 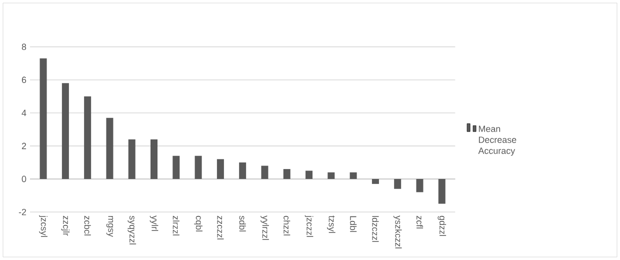 I want to click on x-tick-label: ldzczzl, so click(x=375, y=229).